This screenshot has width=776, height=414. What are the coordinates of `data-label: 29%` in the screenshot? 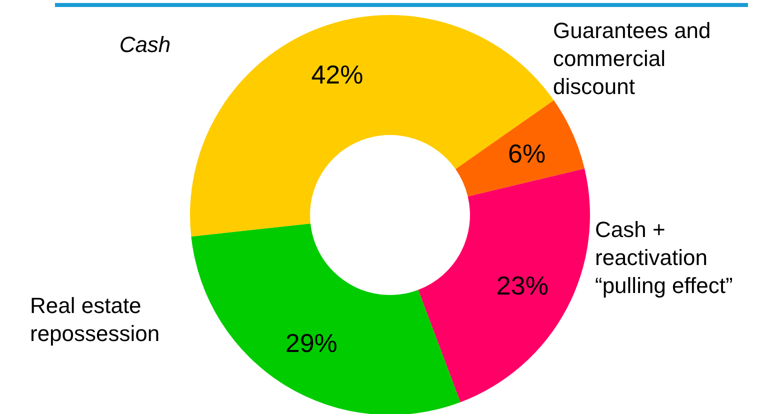 It's located at (311, 343).